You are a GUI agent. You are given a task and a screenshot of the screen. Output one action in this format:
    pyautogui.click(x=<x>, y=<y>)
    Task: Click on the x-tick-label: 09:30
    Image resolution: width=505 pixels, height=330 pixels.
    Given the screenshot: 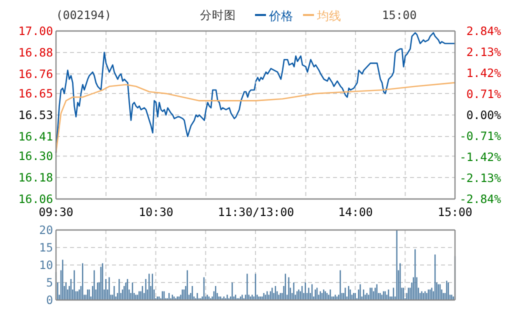 What is the action you would take?
    pyautogui.click(x=56, y=212)
    